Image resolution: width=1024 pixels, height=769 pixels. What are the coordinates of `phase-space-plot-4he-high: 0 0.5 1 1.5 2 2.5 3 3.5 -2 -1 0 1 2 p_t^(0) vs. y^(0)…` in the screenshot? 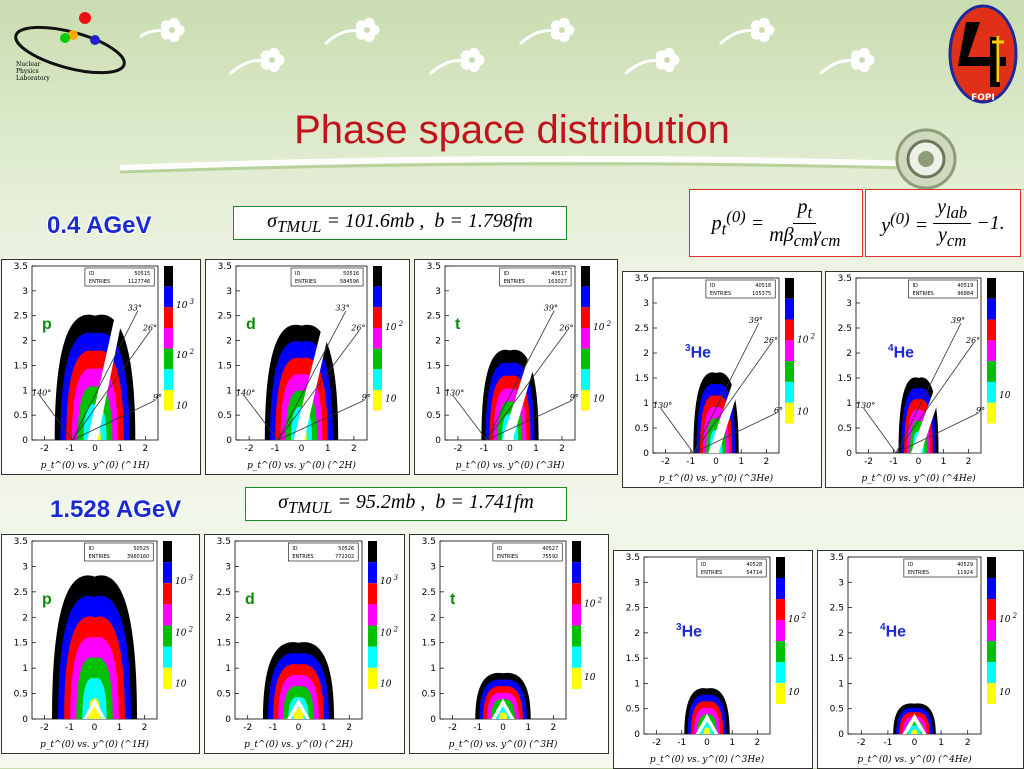 It's located at (920, 659).